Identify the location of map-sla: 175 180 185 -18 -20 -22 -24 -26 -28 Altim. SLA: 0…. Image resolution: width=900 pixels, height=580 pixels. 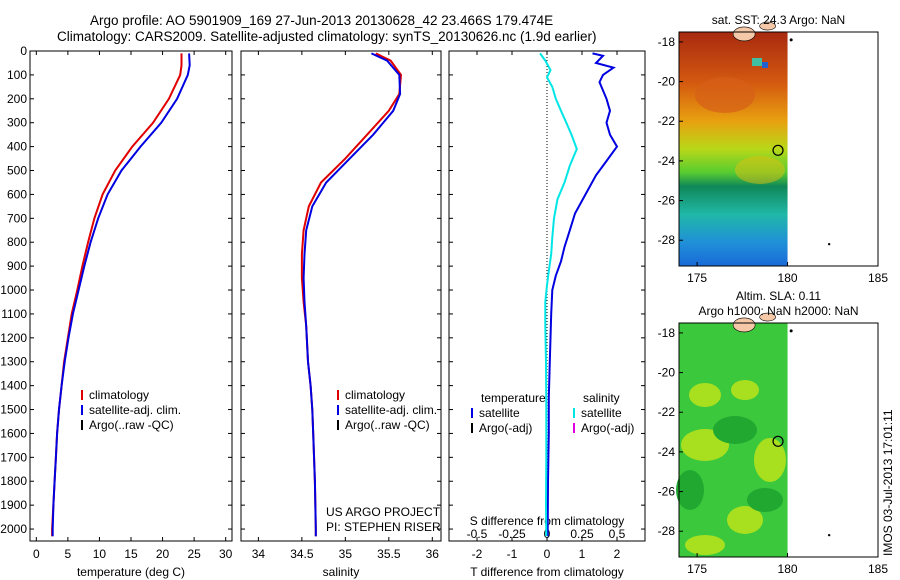
(773, 432).